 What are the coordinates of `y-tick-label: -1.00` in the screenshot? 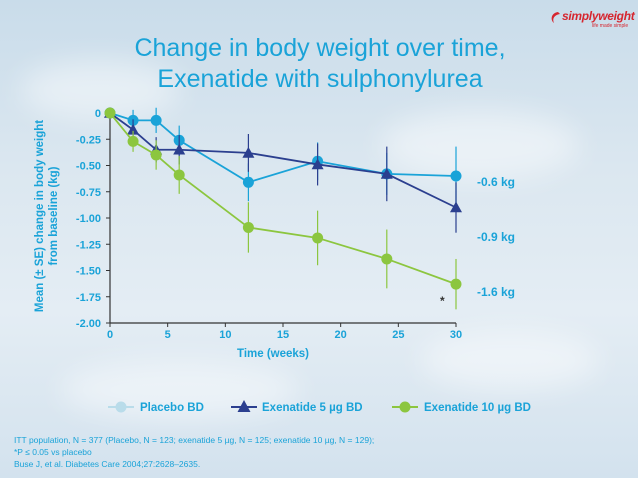 It's located at (88, 219).